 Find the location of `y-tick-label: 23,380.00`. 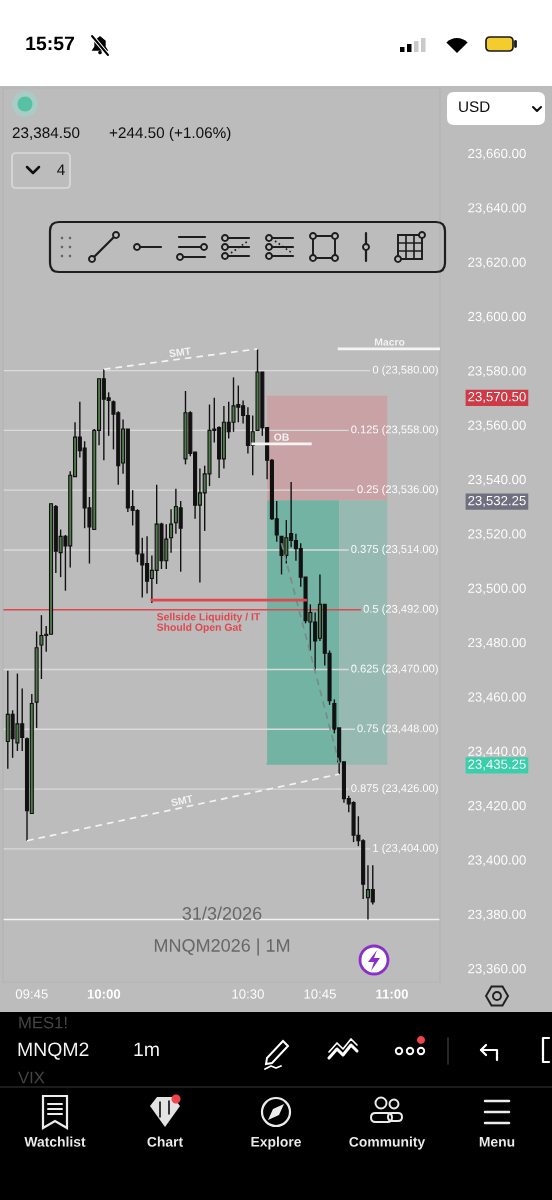

y-tick-label: 23,380.00 is located at coordinates (497, 915).